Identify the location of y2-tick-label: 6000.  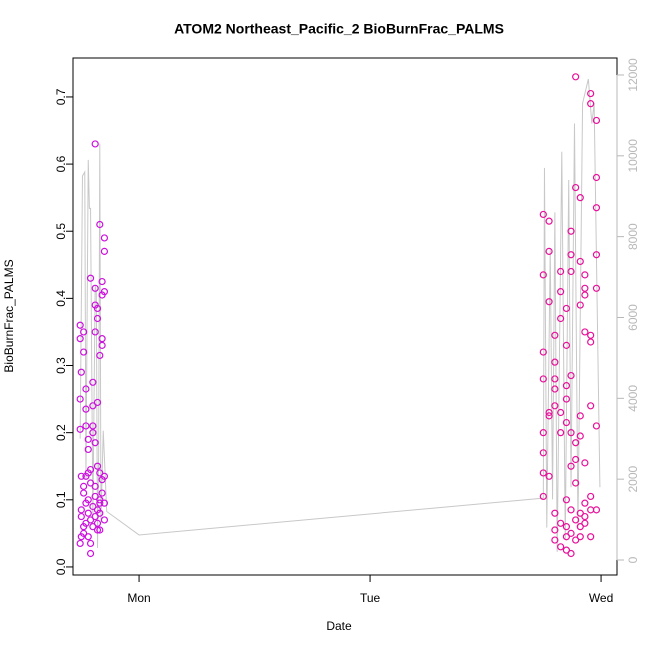
(633, 317).